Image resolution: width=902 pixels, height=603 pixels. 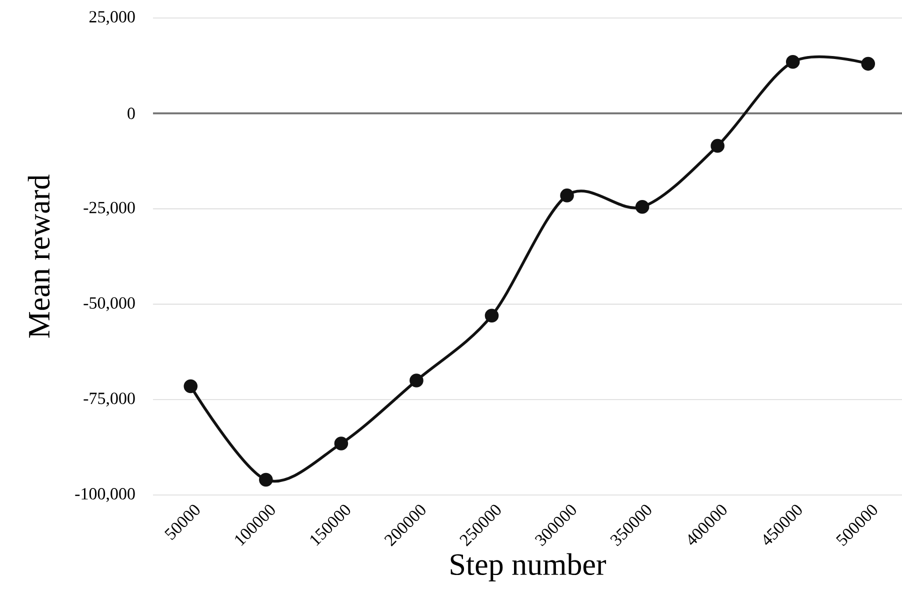 What do you see at coordinates (528, 567) in the screenshot?
I see `x-axis-title: Step number` at bounding box center [528, 567].